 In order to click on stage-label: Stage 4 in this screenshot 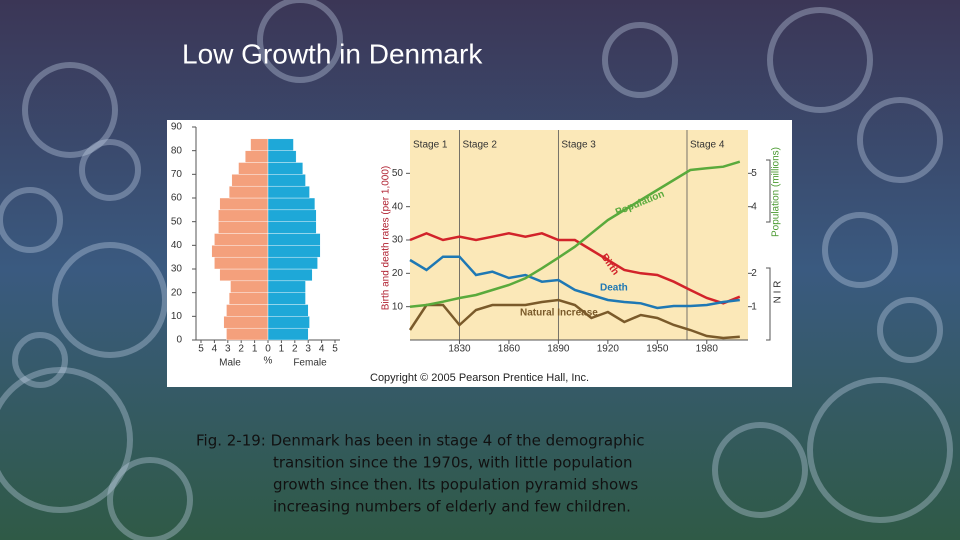, I will do `click(707, 145)`.